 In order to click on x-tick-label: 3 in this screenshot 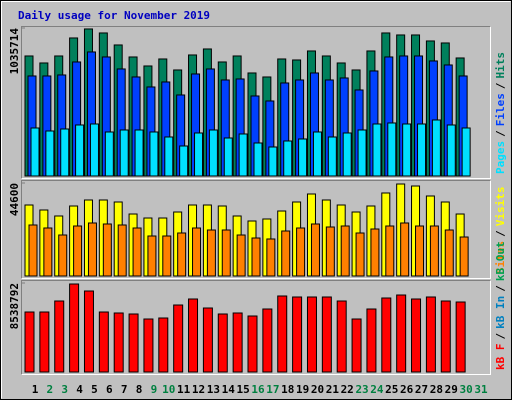, I will do `click(64, 389)`.